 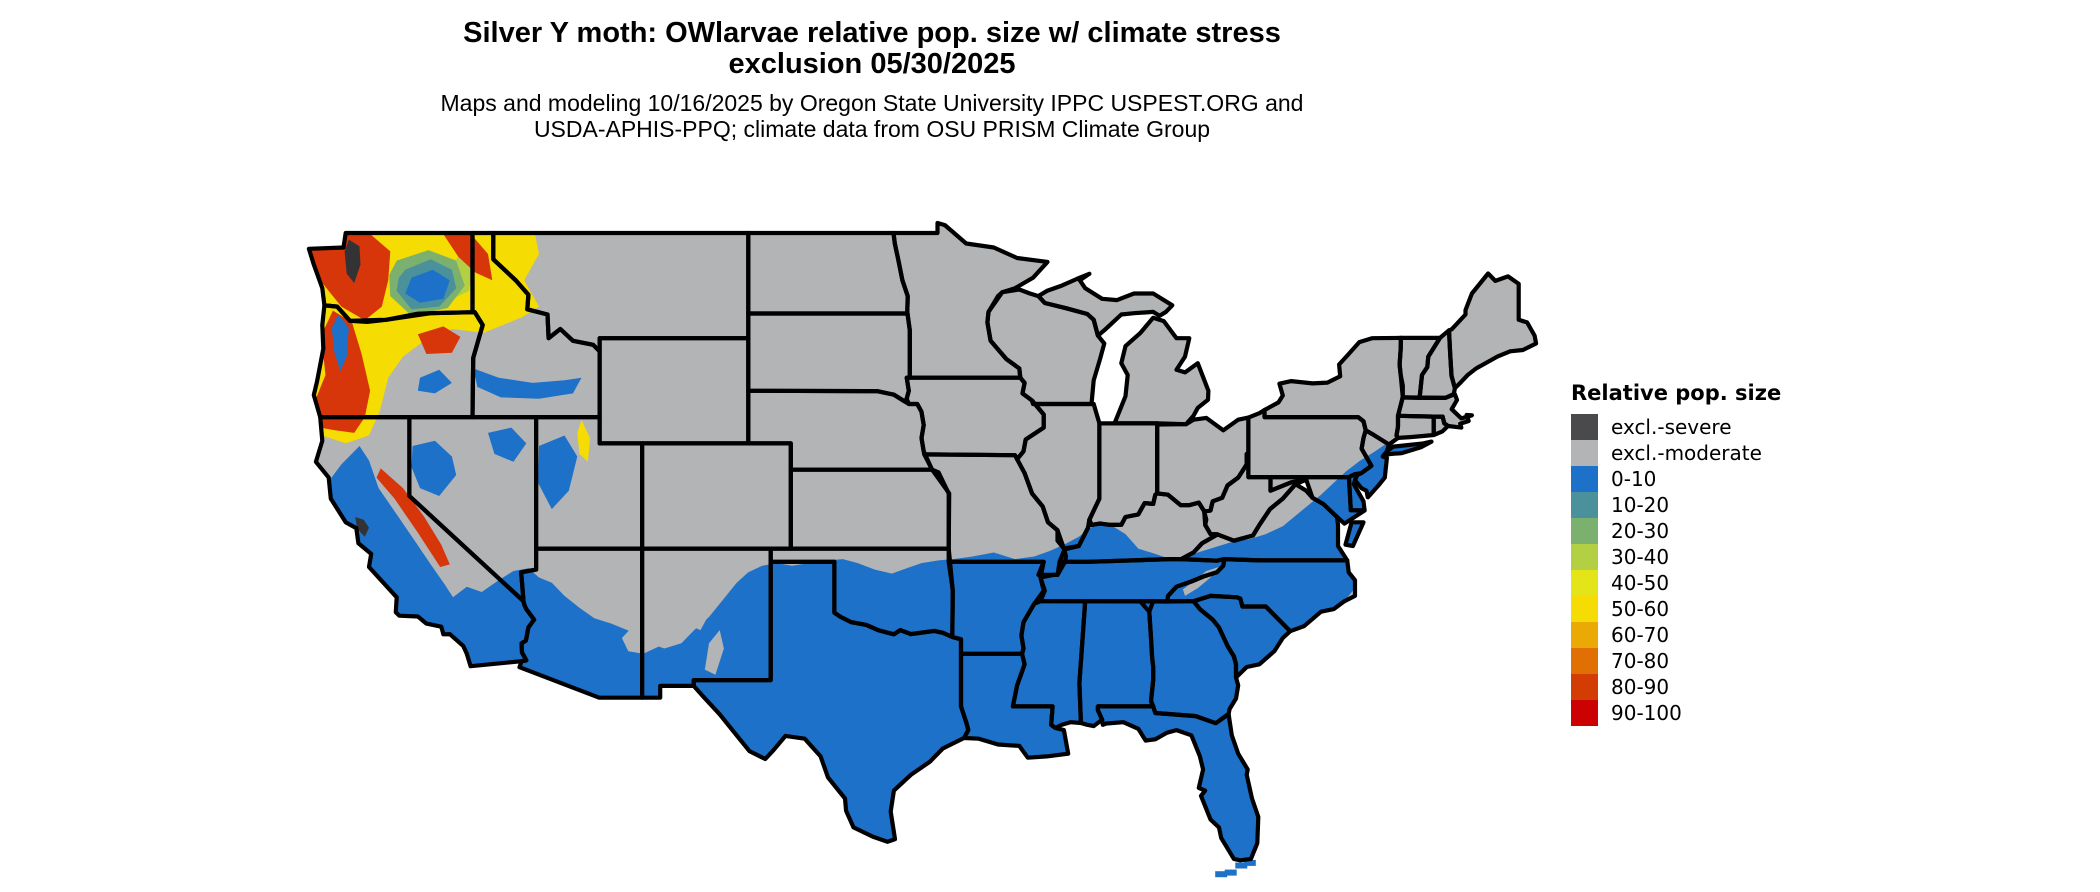 I want to click on legend-title: Relative pop. size, so click(x=1676, y=393).